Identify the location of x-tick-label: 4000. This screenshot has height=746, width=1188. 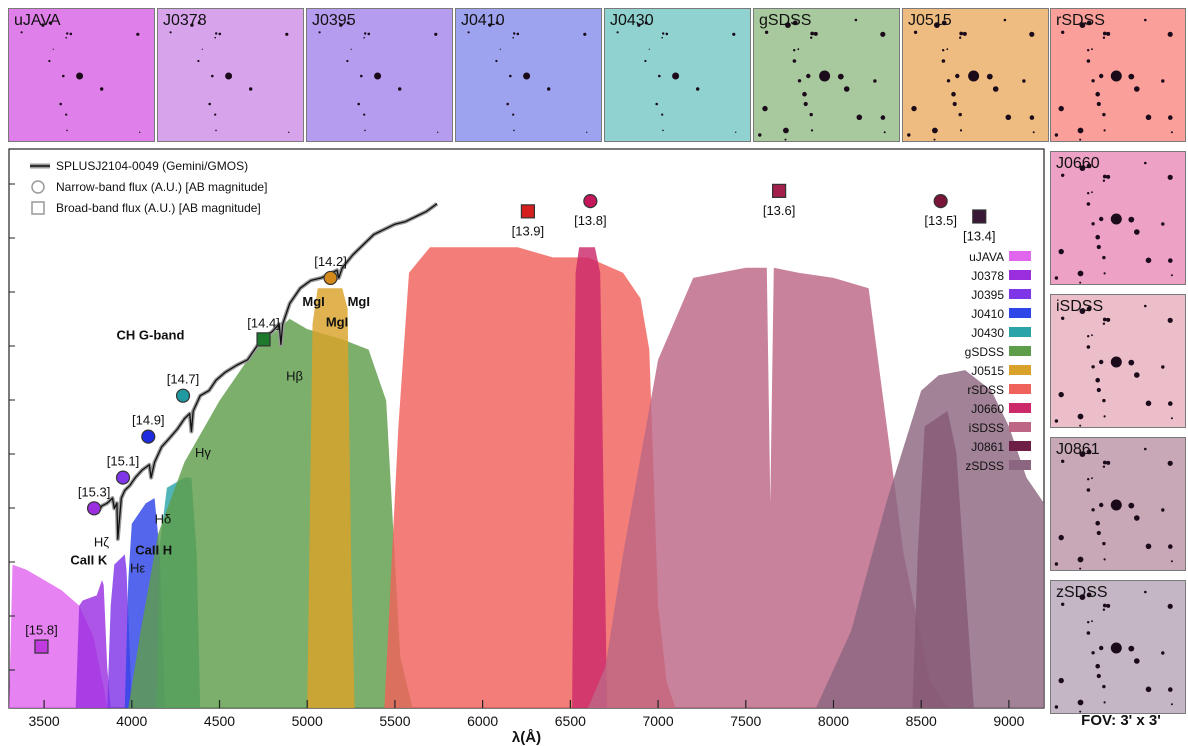
(131, 721).